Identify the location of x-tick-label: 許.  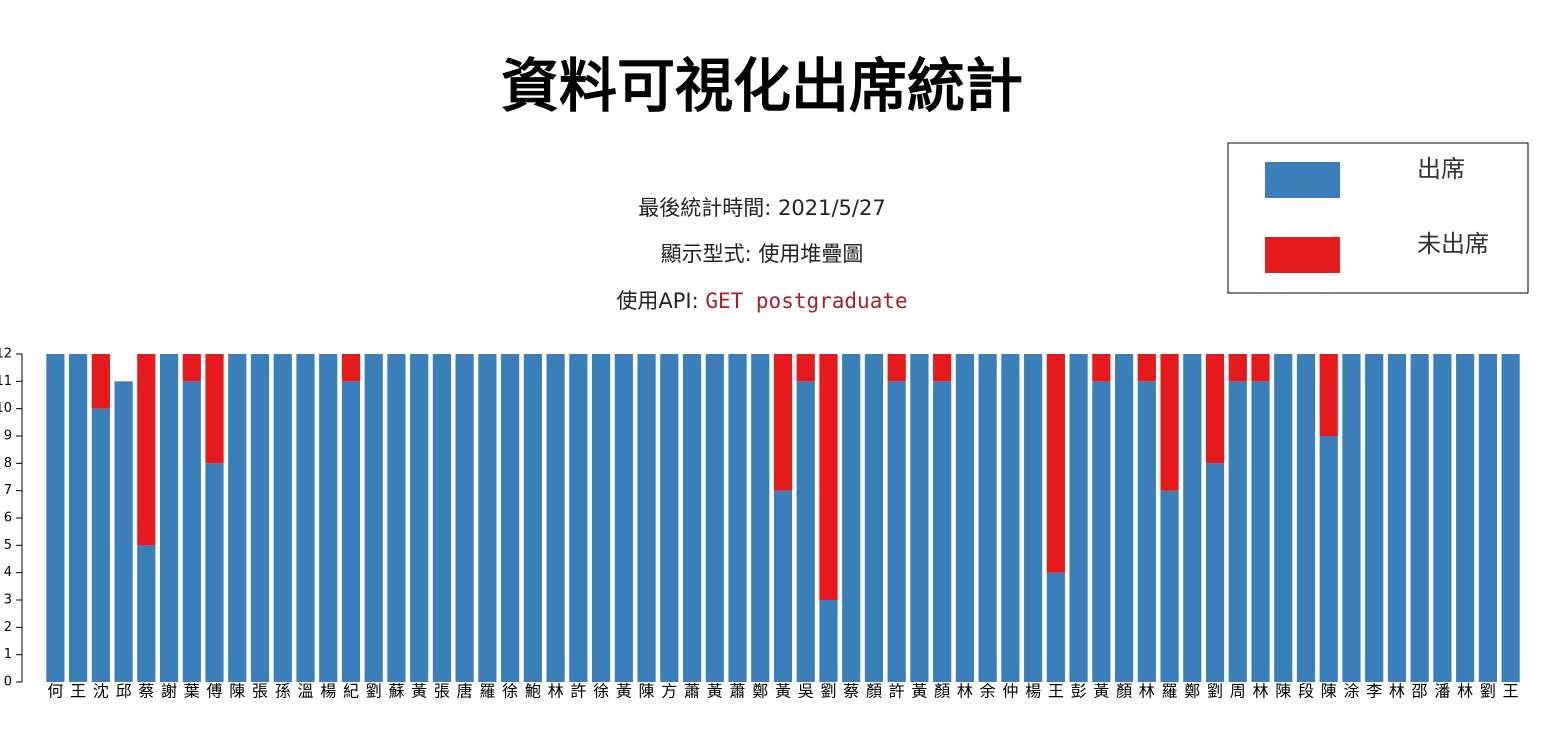
(897, 691).